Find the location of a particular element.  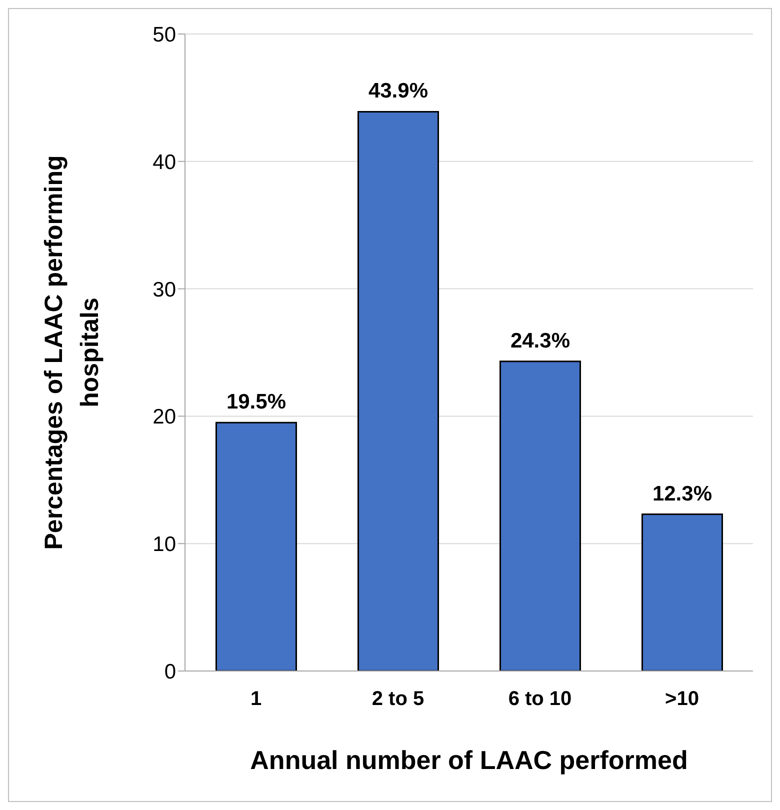

y-tick-label: 30 is located at coordinates (164, 290).